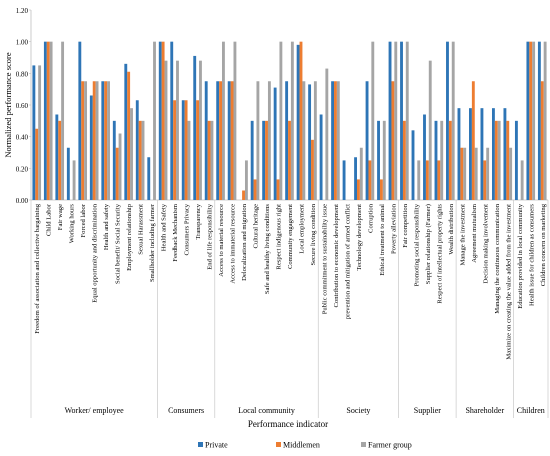 Image resolution: width=550 pixels, height=456 pixels. I want to click on y-tick-label: 0.20, so click(22, 169).